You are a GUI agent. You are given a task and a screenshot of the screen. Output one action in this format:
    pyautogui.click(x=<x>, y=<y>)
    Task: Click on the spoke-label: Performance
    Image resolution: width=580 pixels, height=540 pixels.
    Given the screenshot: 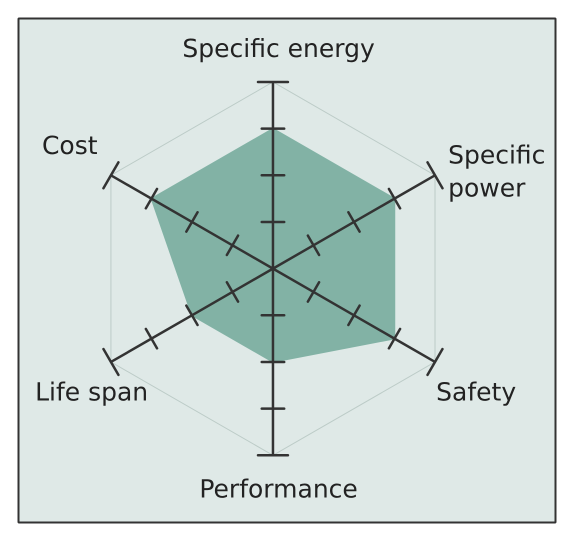 What is the action you would take?
    pyautogui.click(x=278, y=489)
    